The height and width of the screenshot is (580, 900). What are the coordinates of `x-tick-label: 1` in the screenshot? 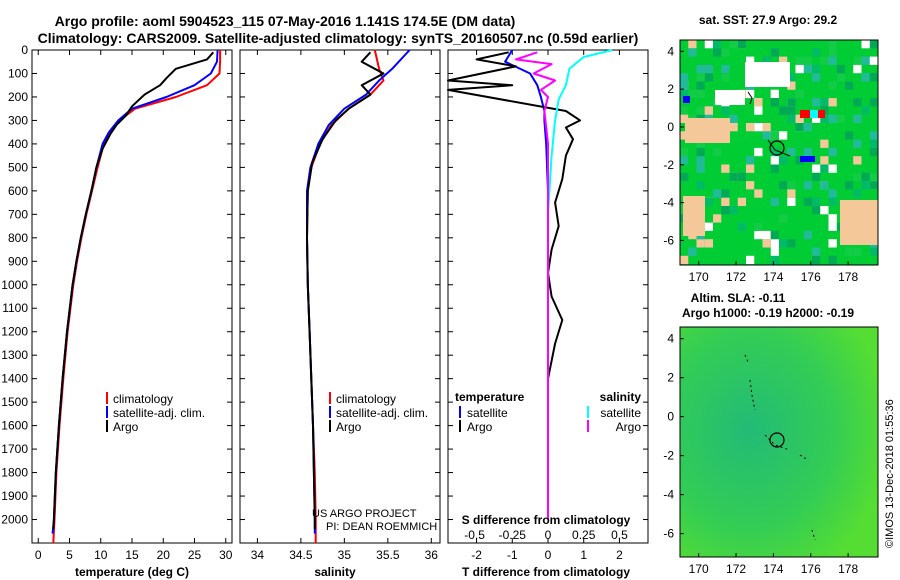 It's located at (583, 555).